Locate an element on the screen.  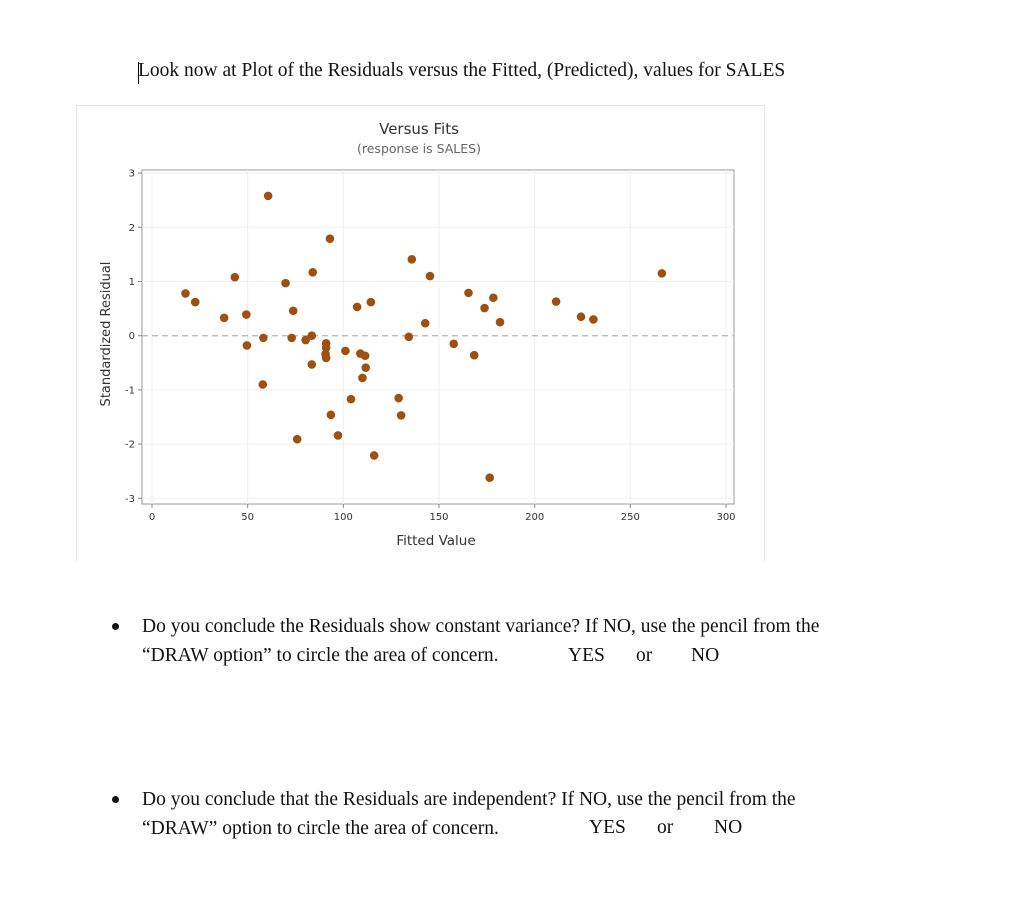
question-1-or: or is located at coordinates (644, 655).